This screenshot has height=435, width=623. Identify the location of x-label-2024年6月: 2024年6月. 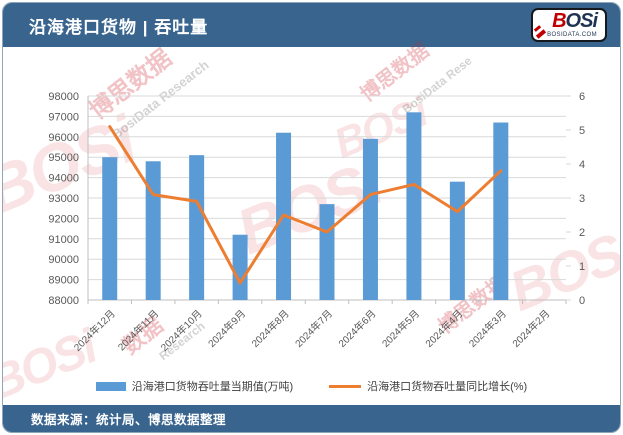
(357, 328).